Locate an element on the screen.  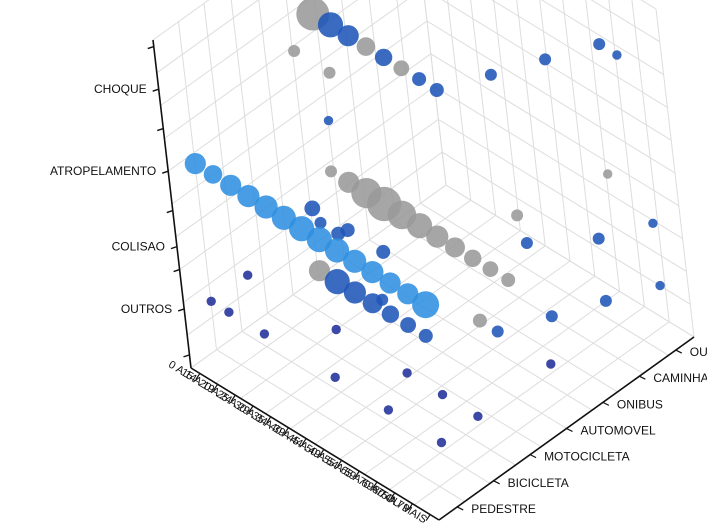
y-tick-label: MOTOCICLETA is located at coordinates (587, 457).